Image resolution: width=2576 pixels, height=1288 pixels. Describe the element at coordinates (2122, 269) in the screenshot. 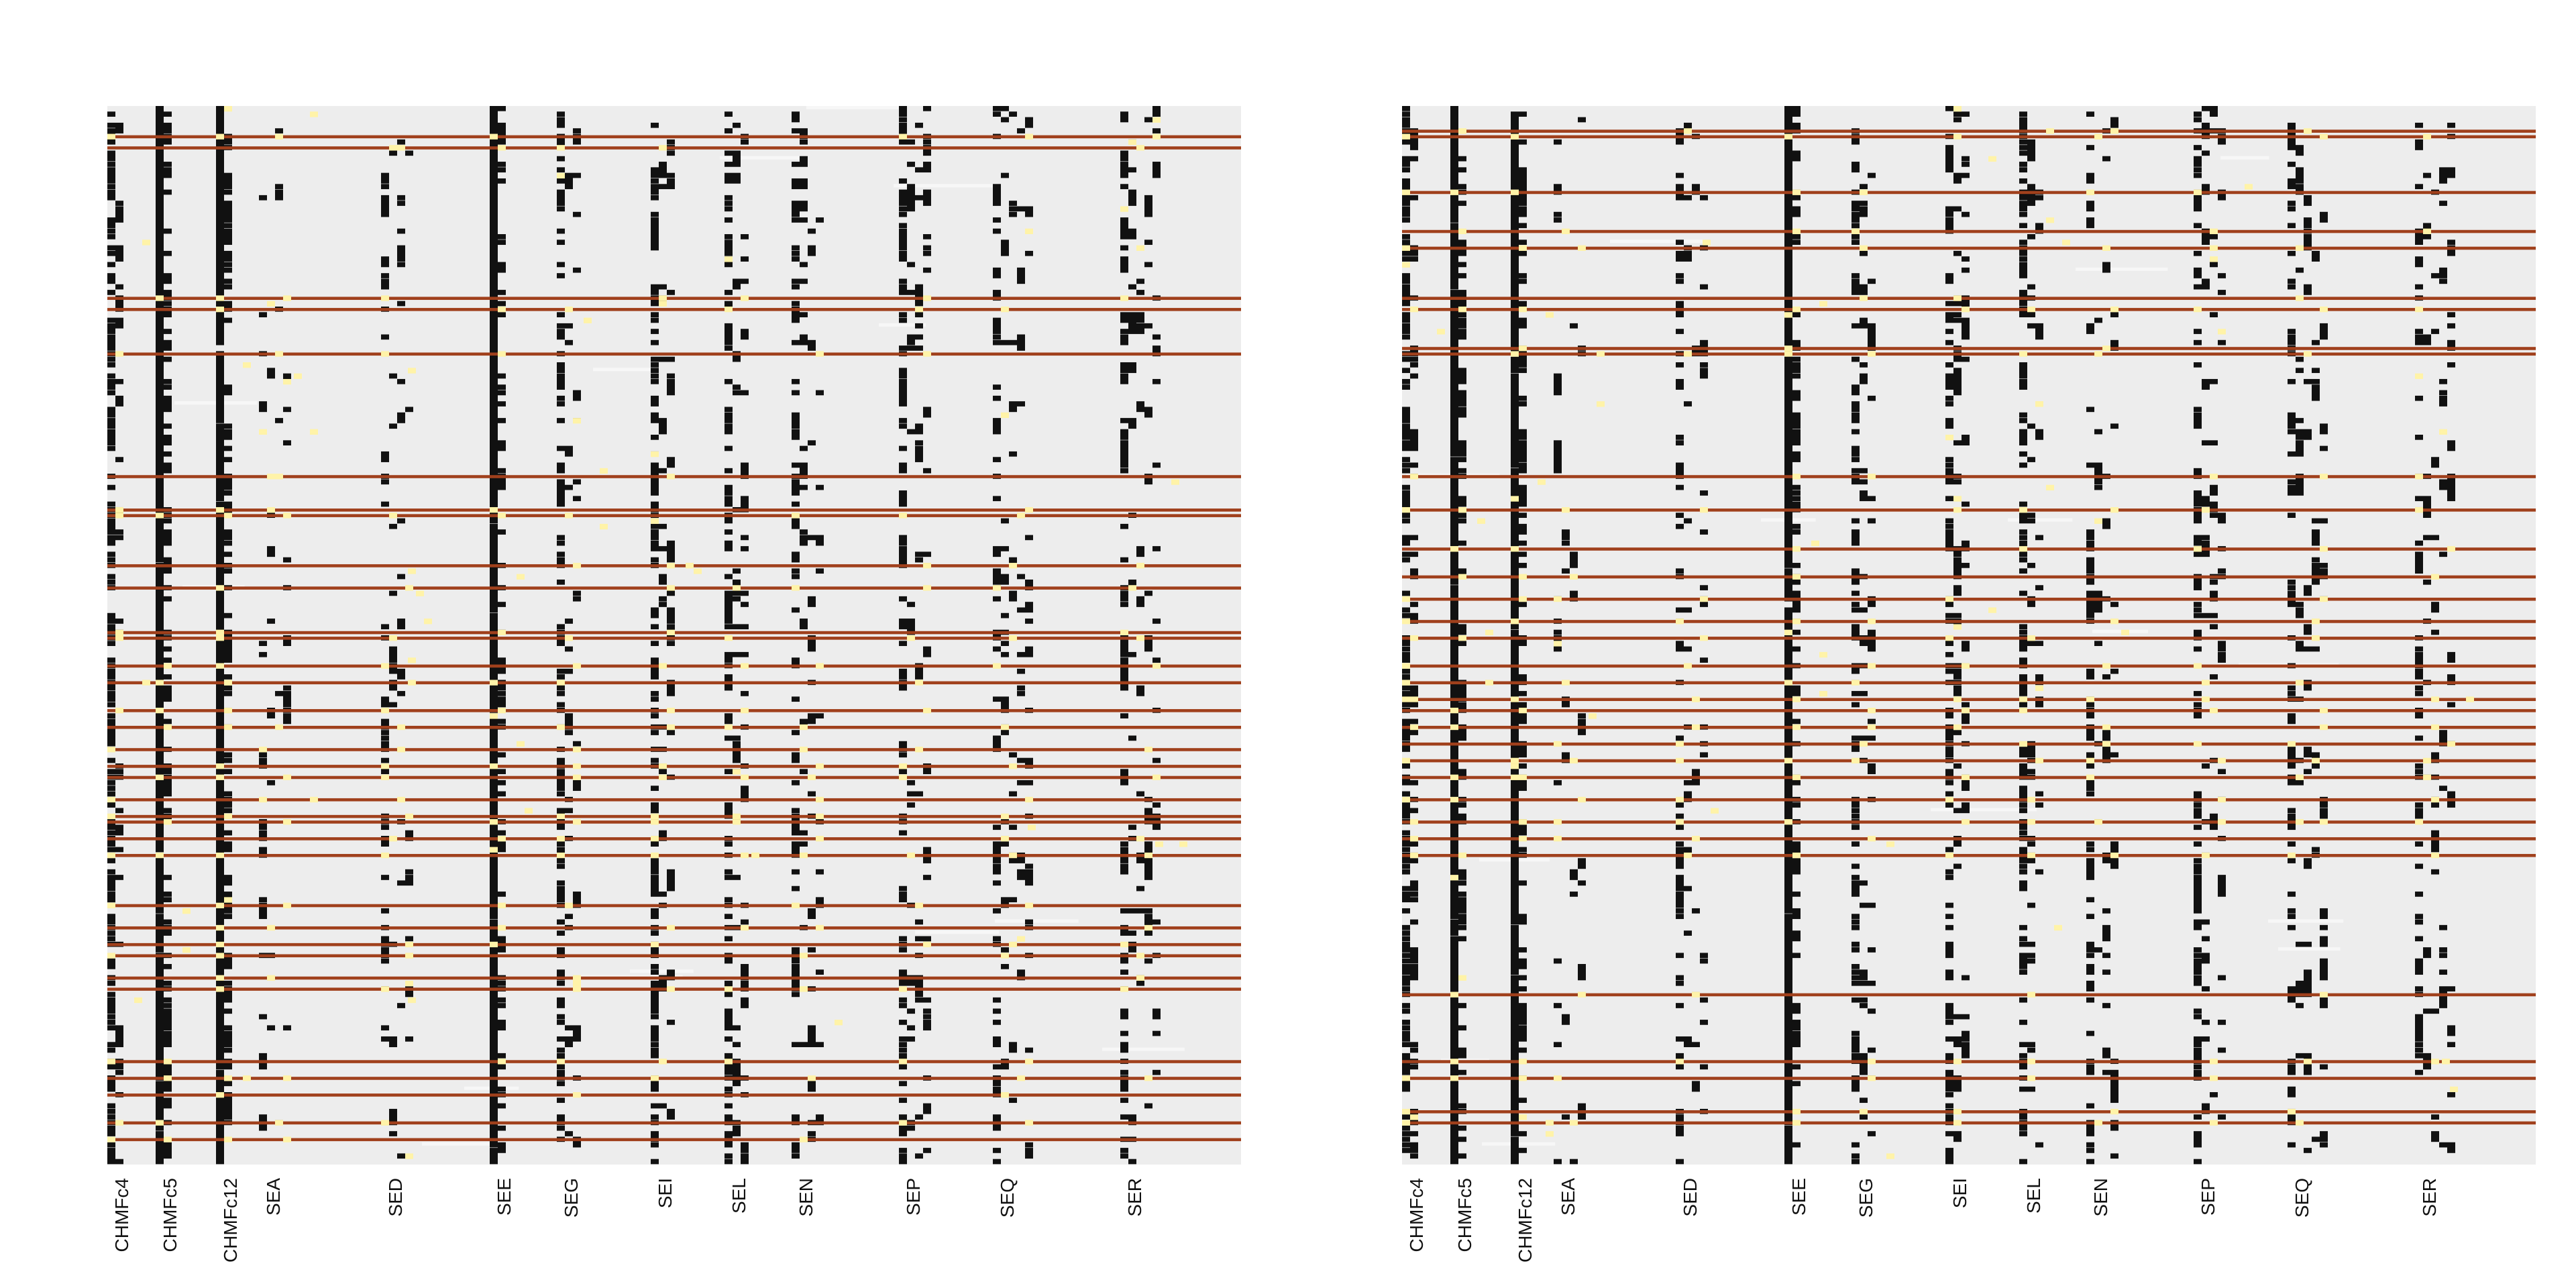

I see `gap-stripe` at that location.